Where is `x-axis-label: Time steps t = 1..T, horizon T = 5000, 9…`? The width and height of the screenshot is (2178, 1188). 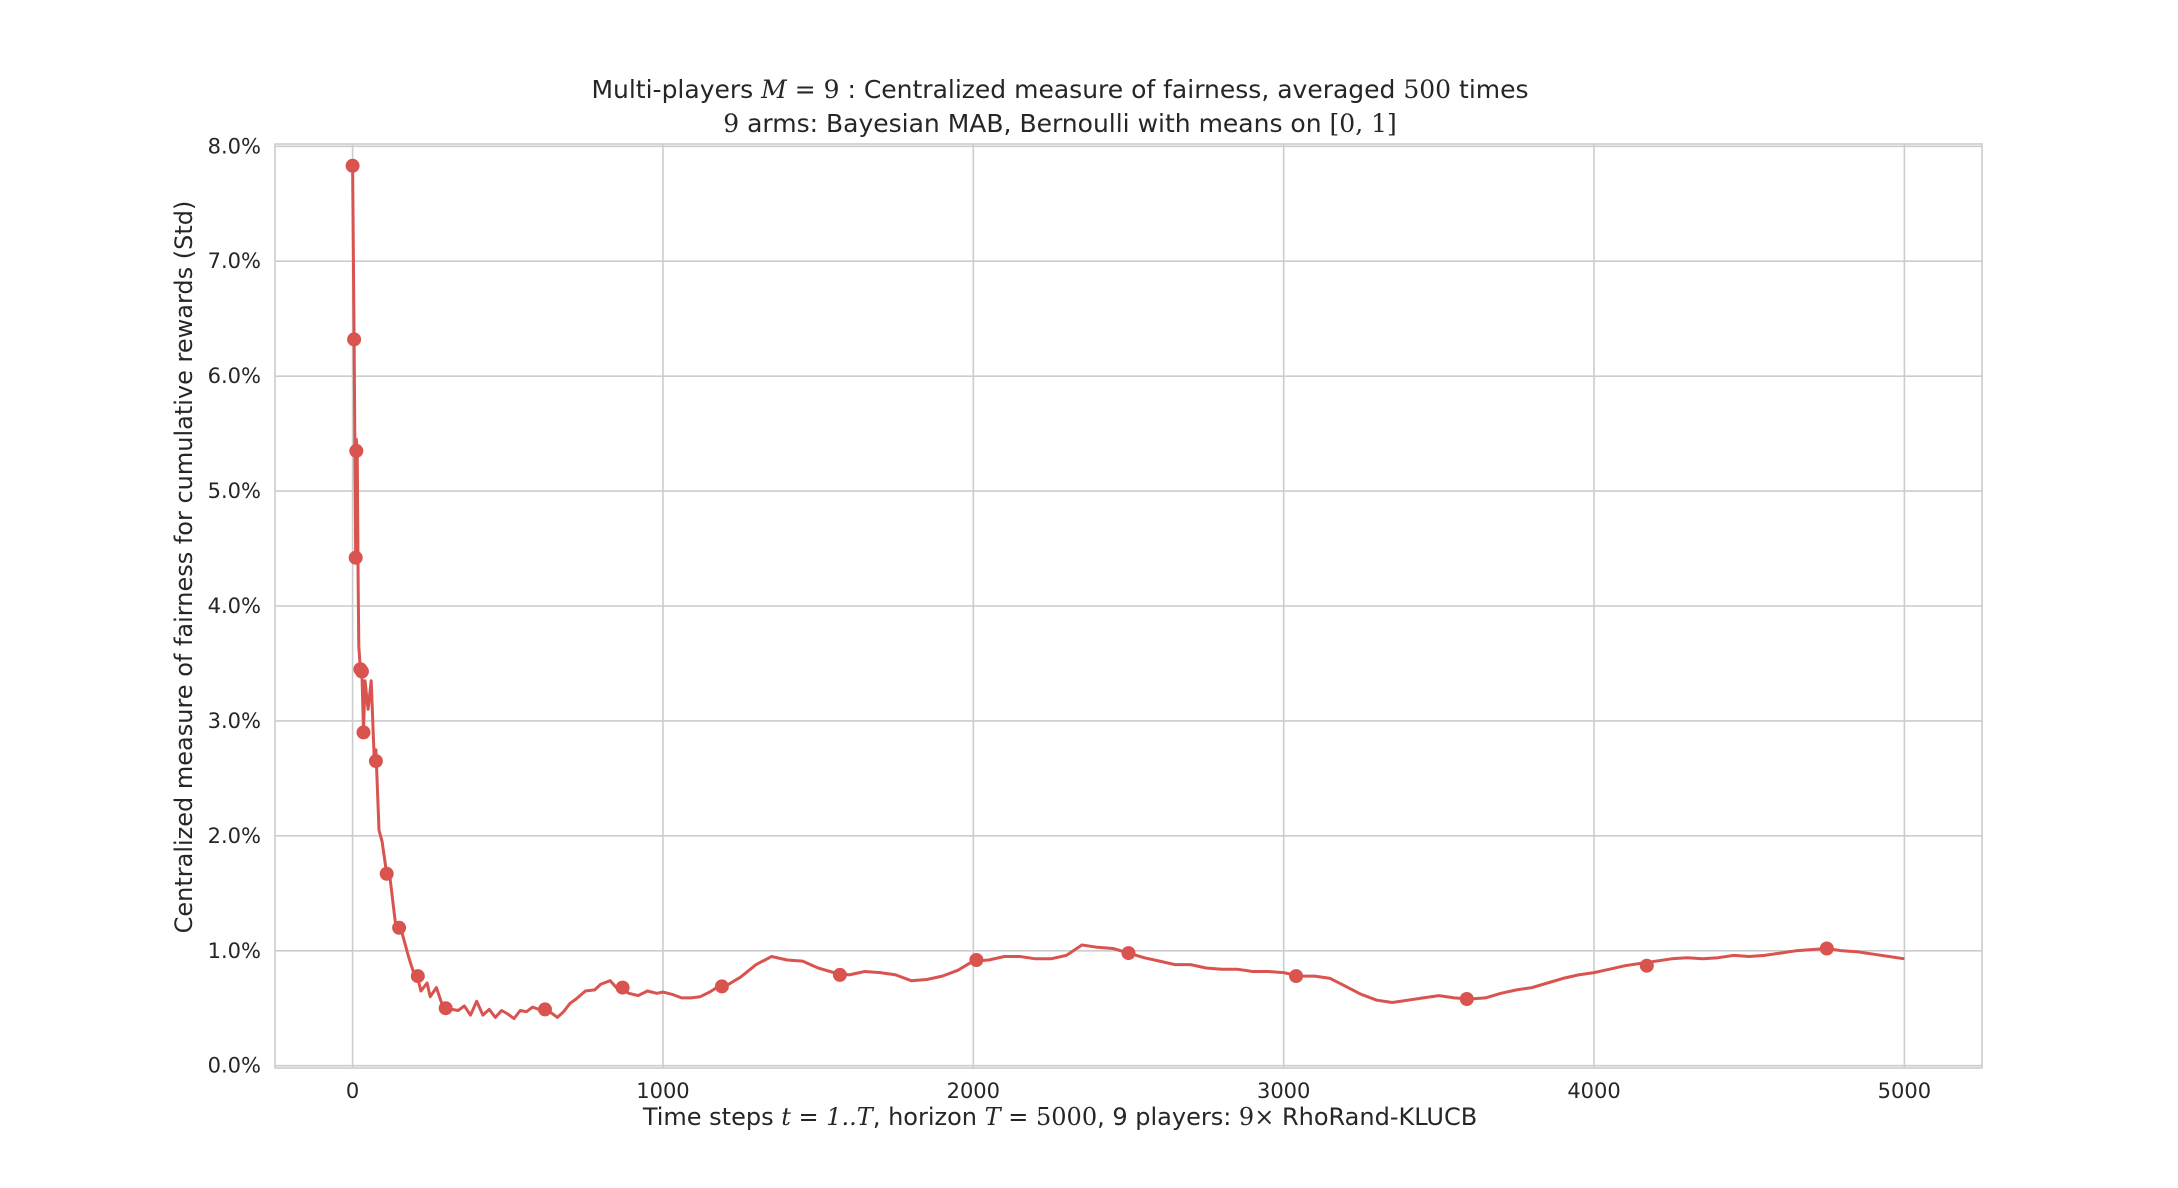 x-axis-label: Time steps t = 1..T, horizon T = 5000, 9… is located at coordinates (1059, 1117).